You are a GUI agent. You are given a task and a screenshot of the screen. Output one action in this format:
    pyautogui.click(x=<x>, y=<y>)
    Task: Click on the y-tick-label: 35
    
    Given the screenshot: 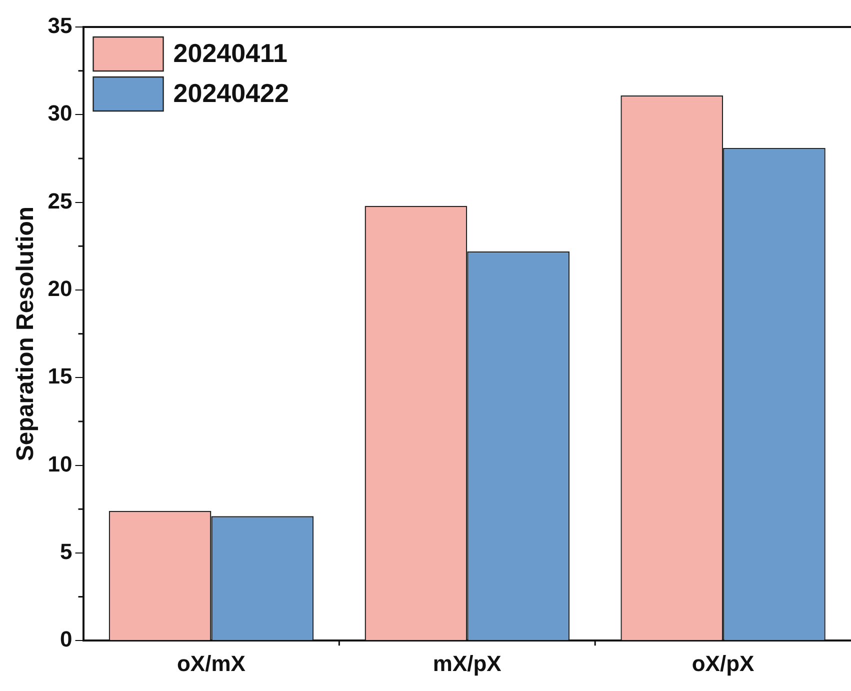 What is the action you would take?
    pyautogui.click(x=60, y=25)
    